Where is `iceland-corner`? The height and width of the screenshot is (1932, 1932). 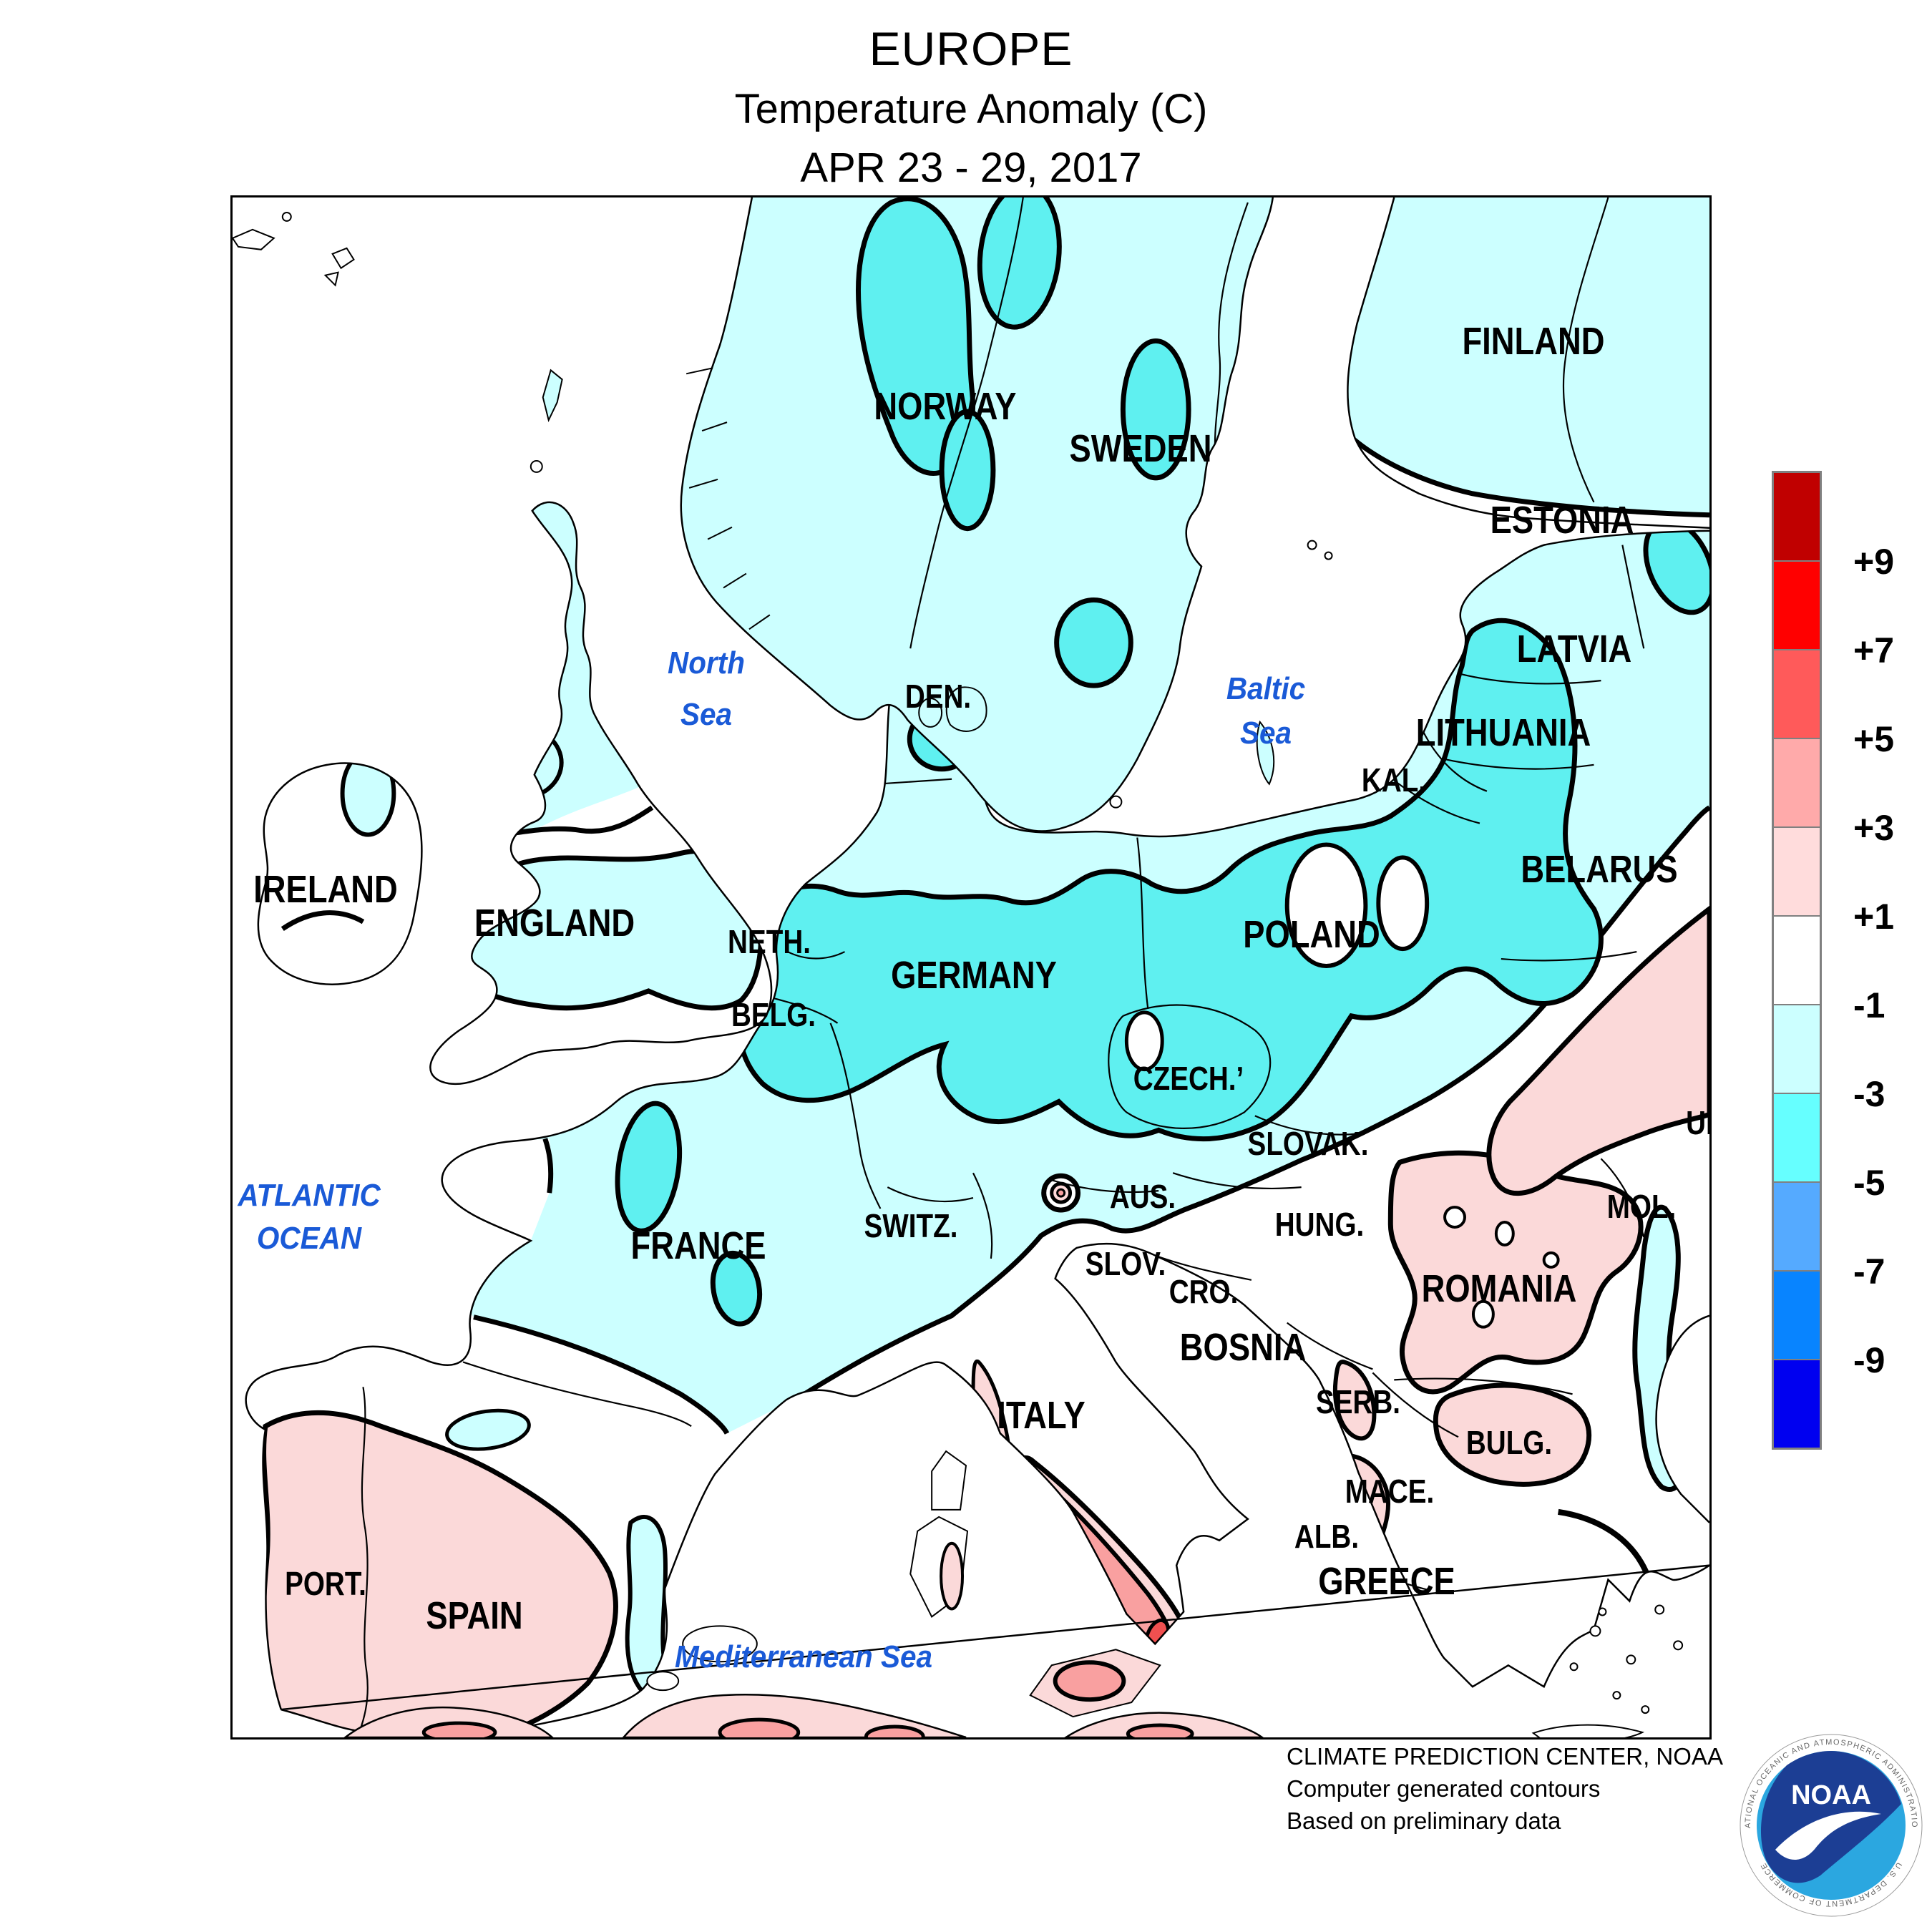
iceland-corner is located at coordinates (254, 239).